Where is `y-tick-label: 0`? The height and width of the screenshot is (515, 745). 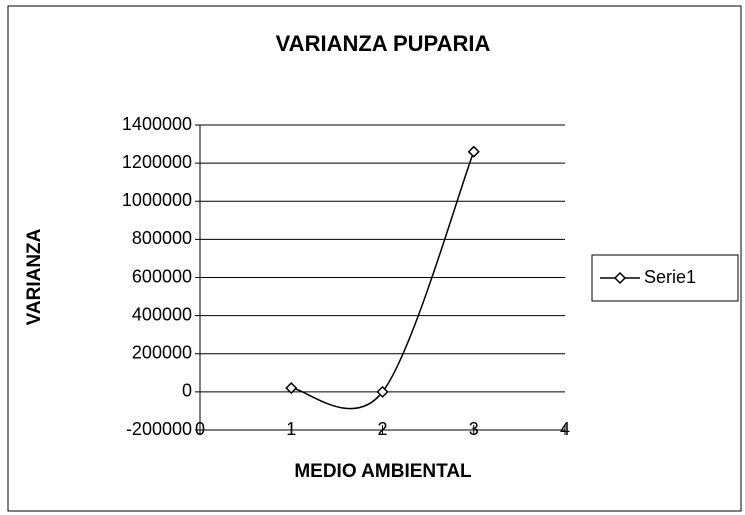
y-tick-label: 0 is located at coordinates (187, 391).